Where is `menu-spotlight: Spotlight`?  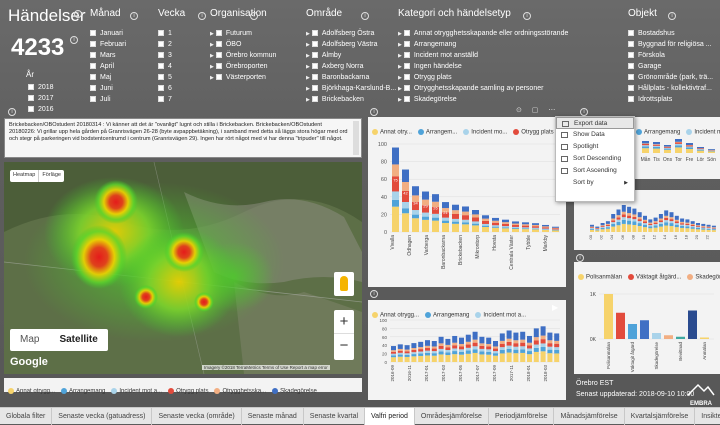
menu-spotlight: Spotlight is located at coordinates (595, 147).